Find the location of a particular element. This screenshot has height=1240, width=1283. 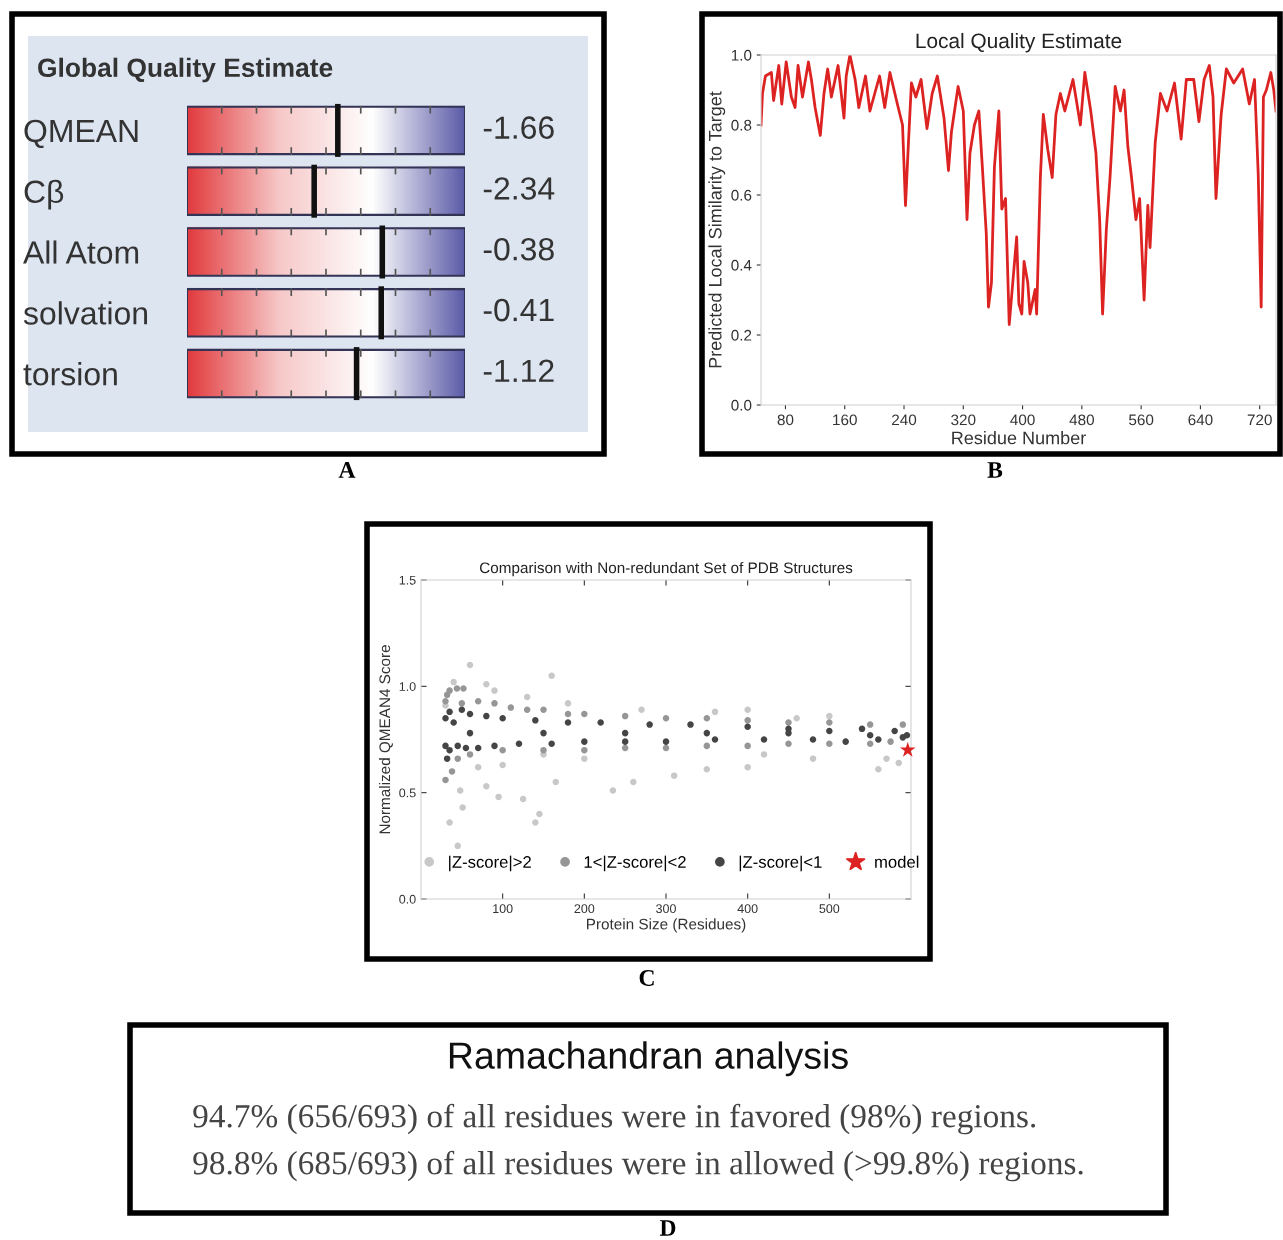

x-tick-label: 160 is located at coordinates (845, 420).